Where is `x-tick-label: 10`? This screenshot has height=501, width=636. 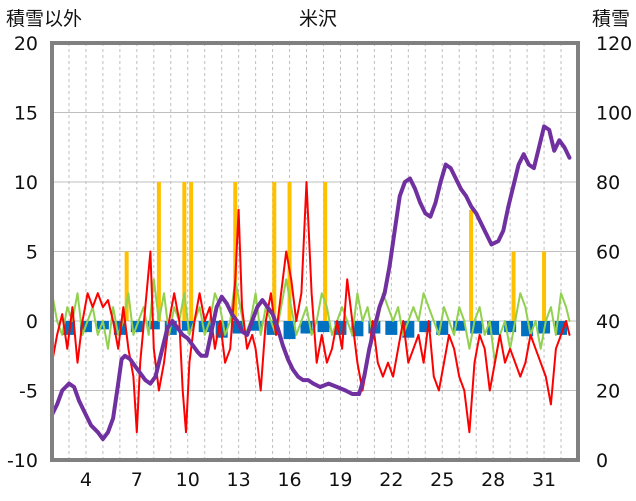 x-tick-label: 10 is located at coordinates (188, 480).